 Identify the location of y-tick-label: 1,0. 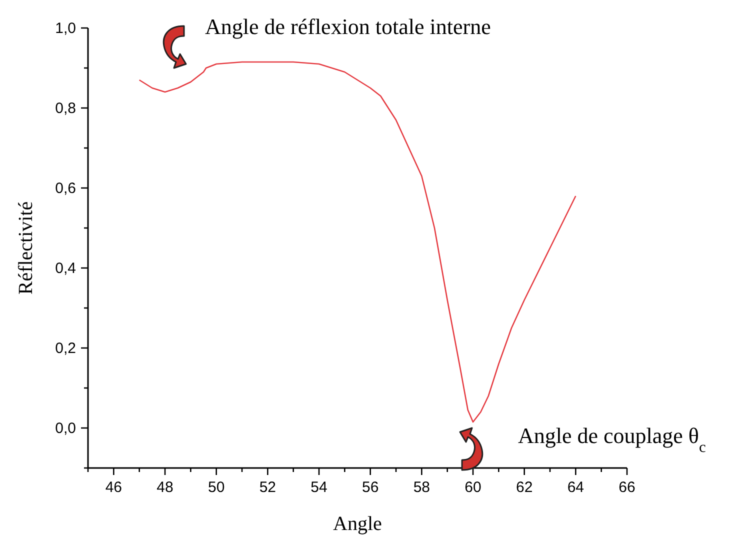
(65, 28).